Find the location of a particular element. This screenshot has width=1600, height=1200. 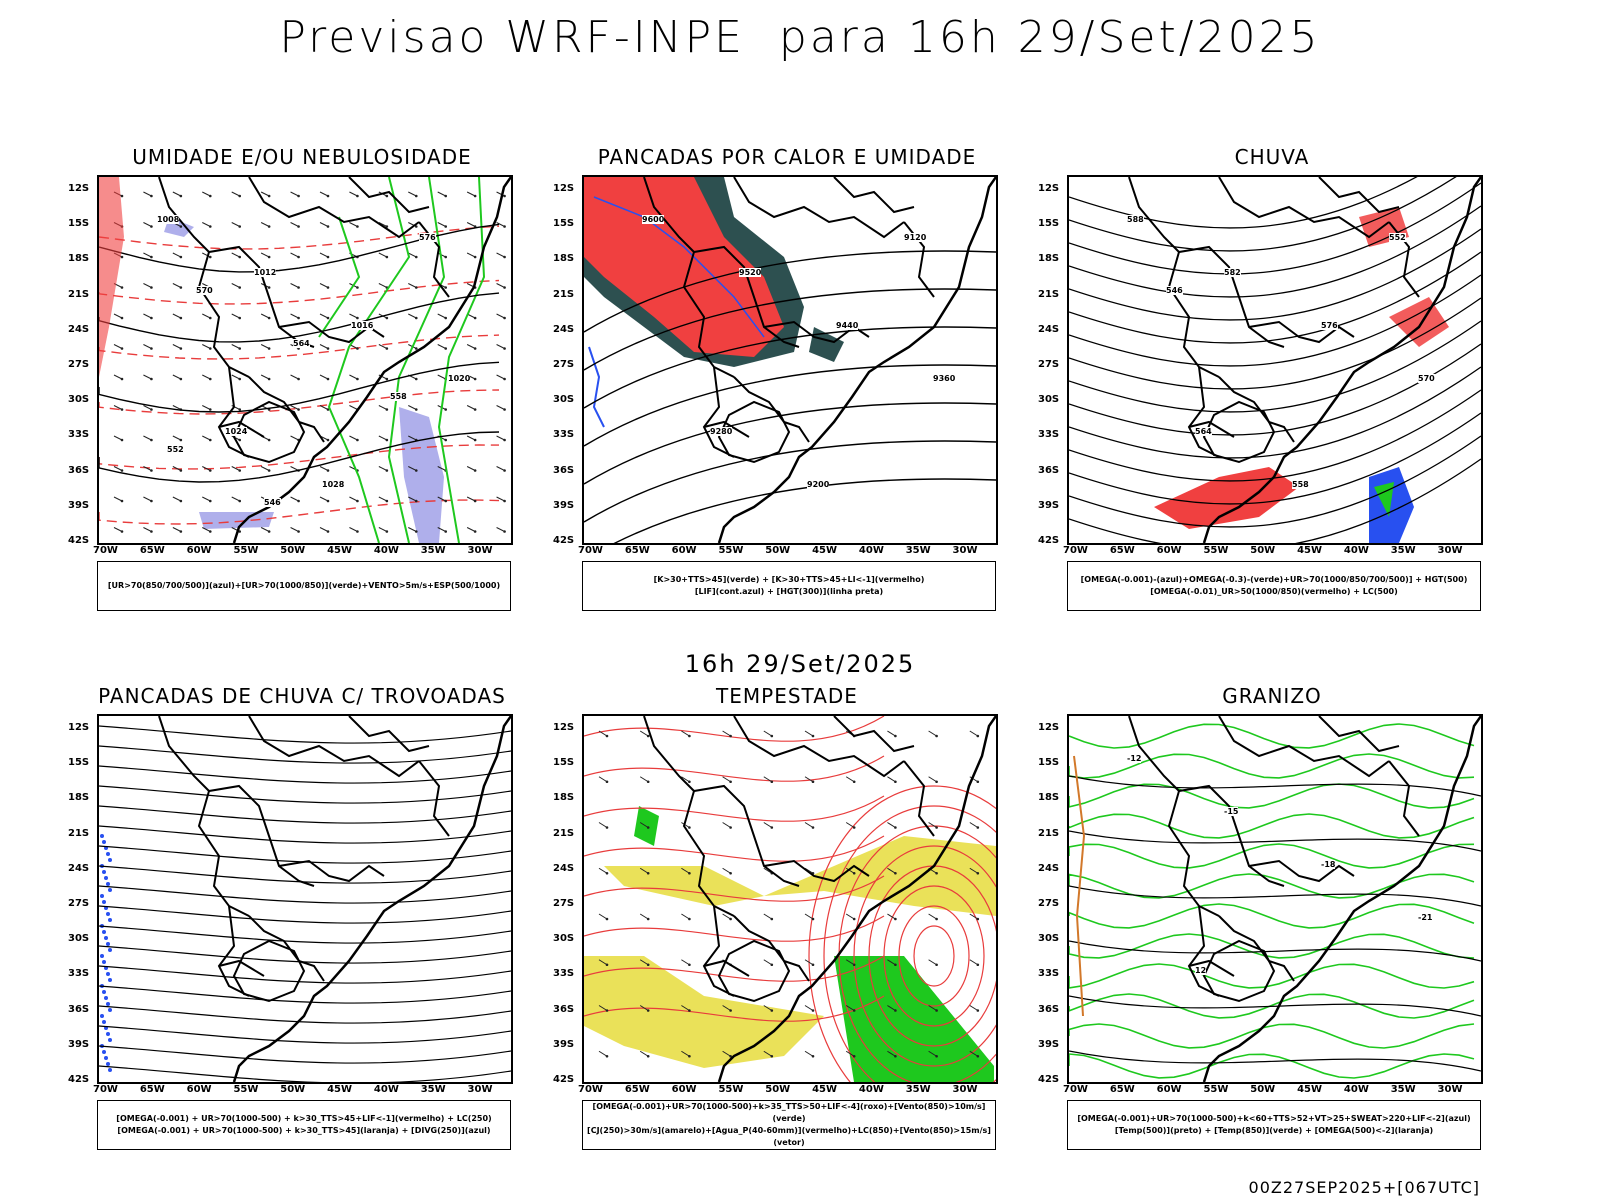

contour-label: 1016 is located at coordinates (362, 325).